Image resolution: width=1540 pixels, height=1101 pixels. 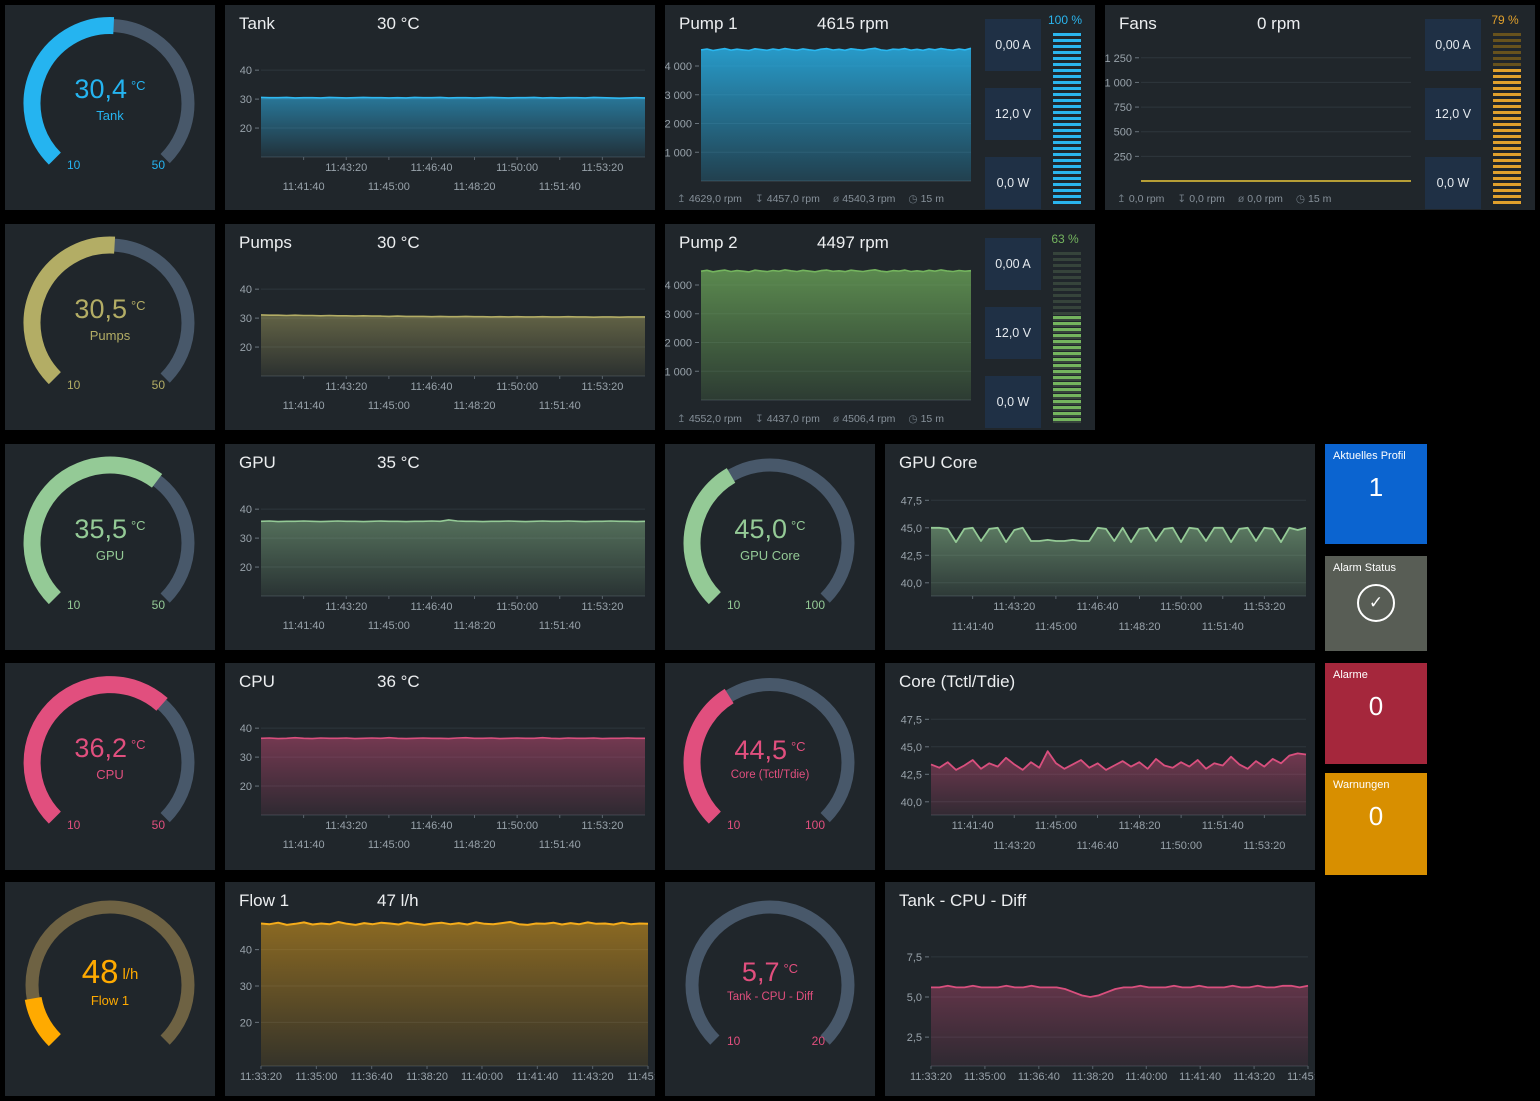 I want to click on chart-title: GPU, so click(x=257, y=462).